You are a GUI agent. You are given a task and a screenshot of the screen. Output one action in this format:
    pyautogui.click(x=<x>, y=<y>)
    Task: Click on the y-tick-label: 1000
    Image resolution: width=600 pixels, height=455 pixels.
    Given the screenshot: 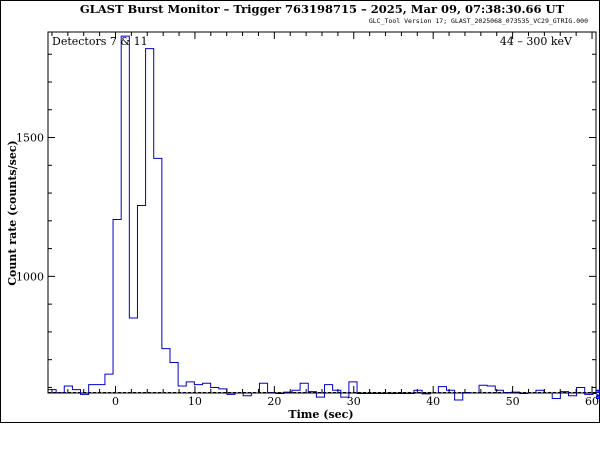 What is the action you would take?
    pyautogui.click(x=30, y=276)
    